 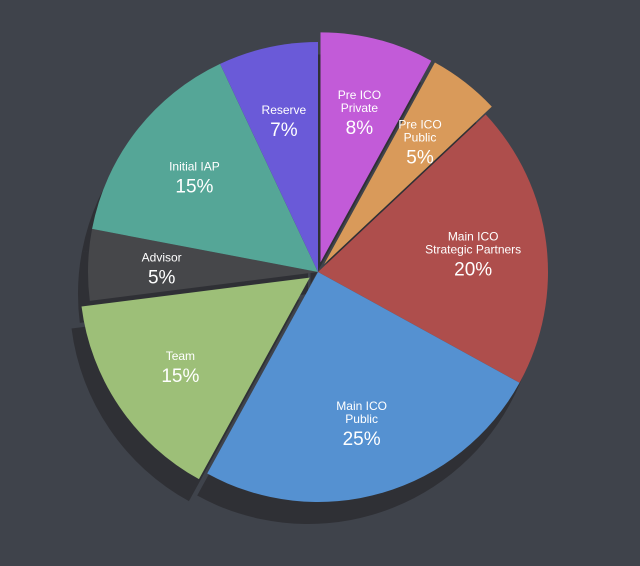 What do you see at coordinates (473, 249) in the screenshot?
I see `slice-label: Strategic Partners` at bounding box center [473, 249].